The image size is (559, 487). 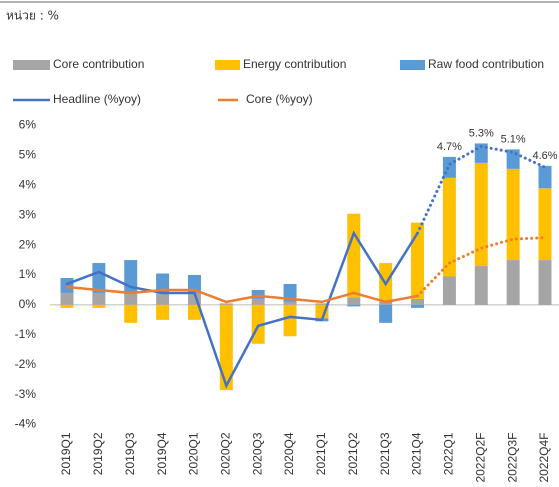 I want to click on x-tick-label: 2022Q4F, so click(x=544, y=458).